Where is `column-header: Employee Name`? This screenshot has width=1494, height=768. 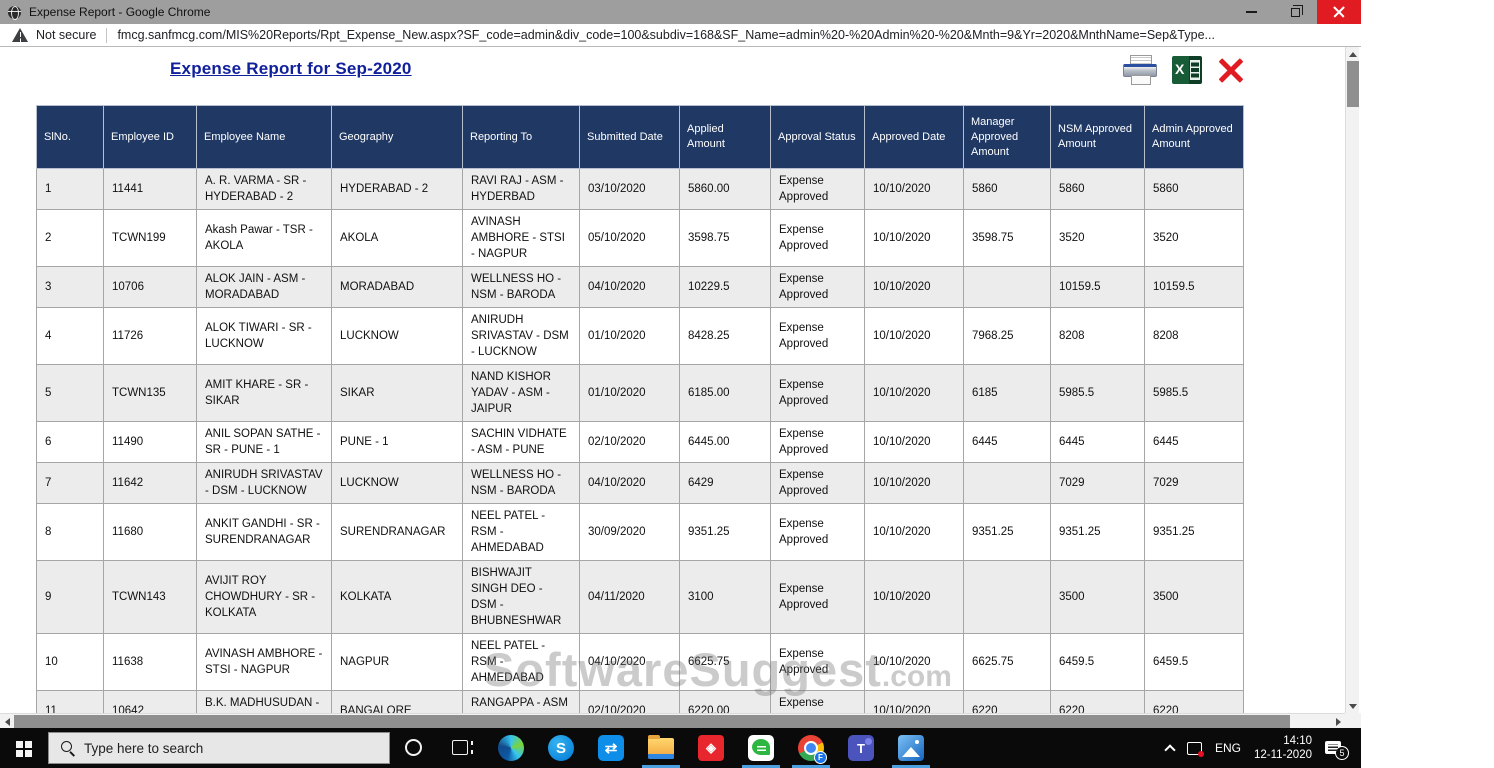 column-header: Employee Name is located at coordinates (264, 137).